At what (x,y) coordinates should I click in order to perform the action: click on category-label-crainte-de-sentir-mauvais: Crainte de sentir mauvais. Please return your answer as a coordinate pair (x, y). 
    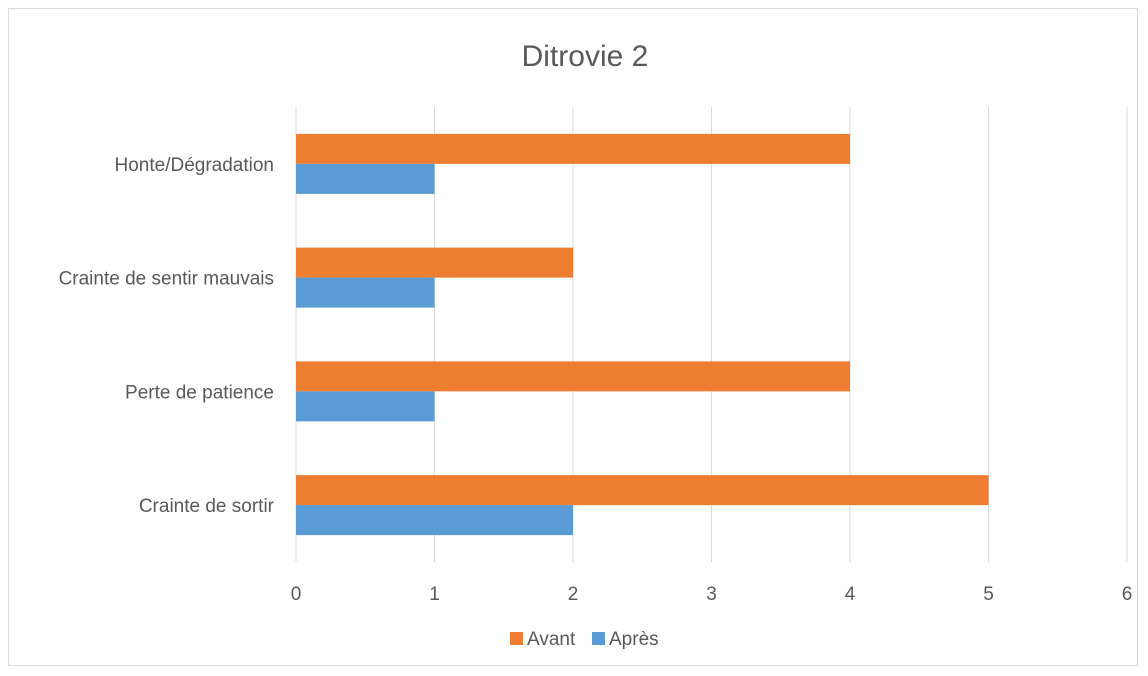
    Looking at the image, I should click on (166, 279).